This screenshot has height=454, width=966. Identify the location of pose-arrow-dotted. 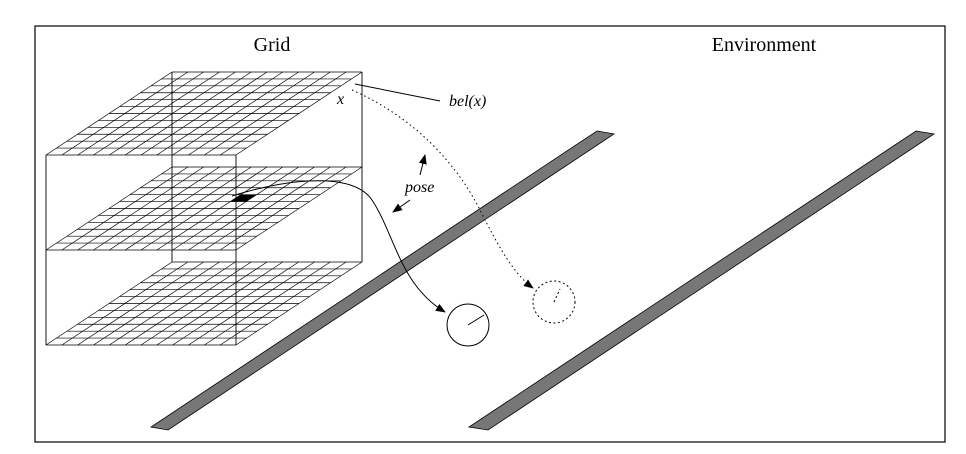
(442, 189).